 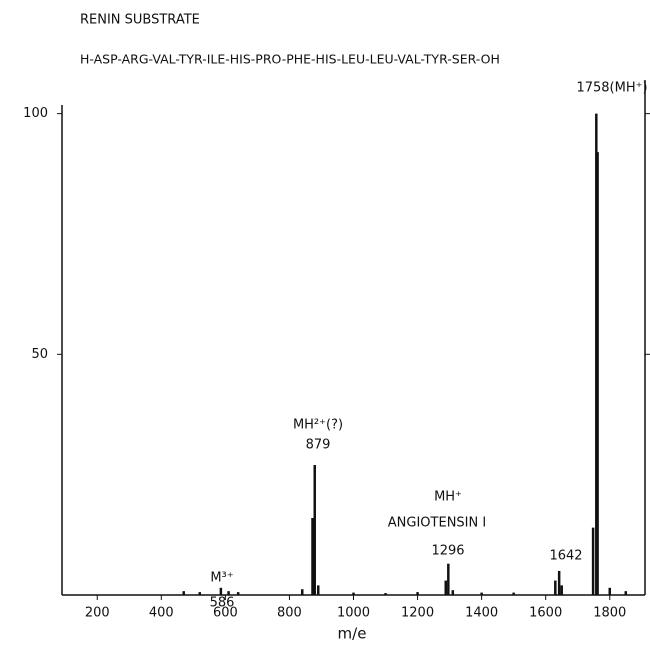 I want to click on annotation: 1642, so click(x=565, y=556).